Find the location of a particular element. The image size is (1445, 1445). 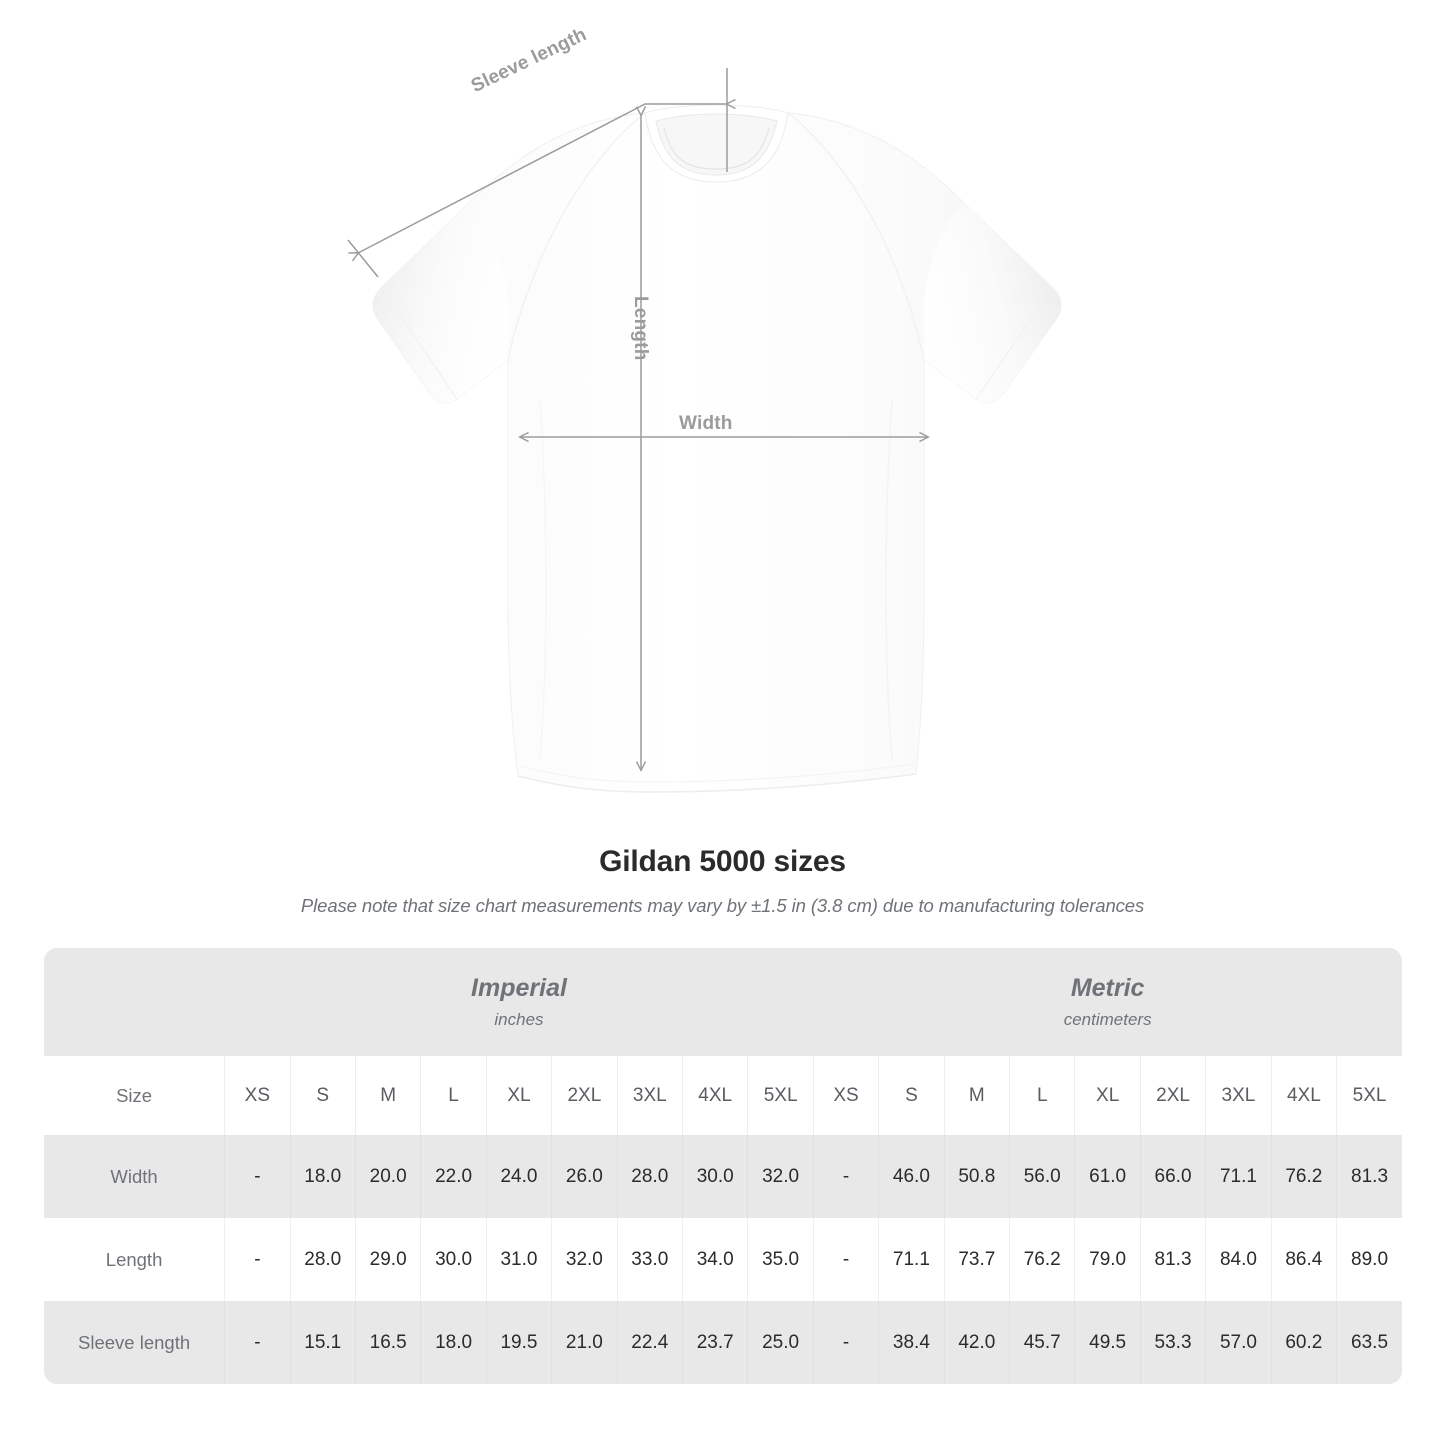

sleeve-end-tick is located at coordinates (363, 258).